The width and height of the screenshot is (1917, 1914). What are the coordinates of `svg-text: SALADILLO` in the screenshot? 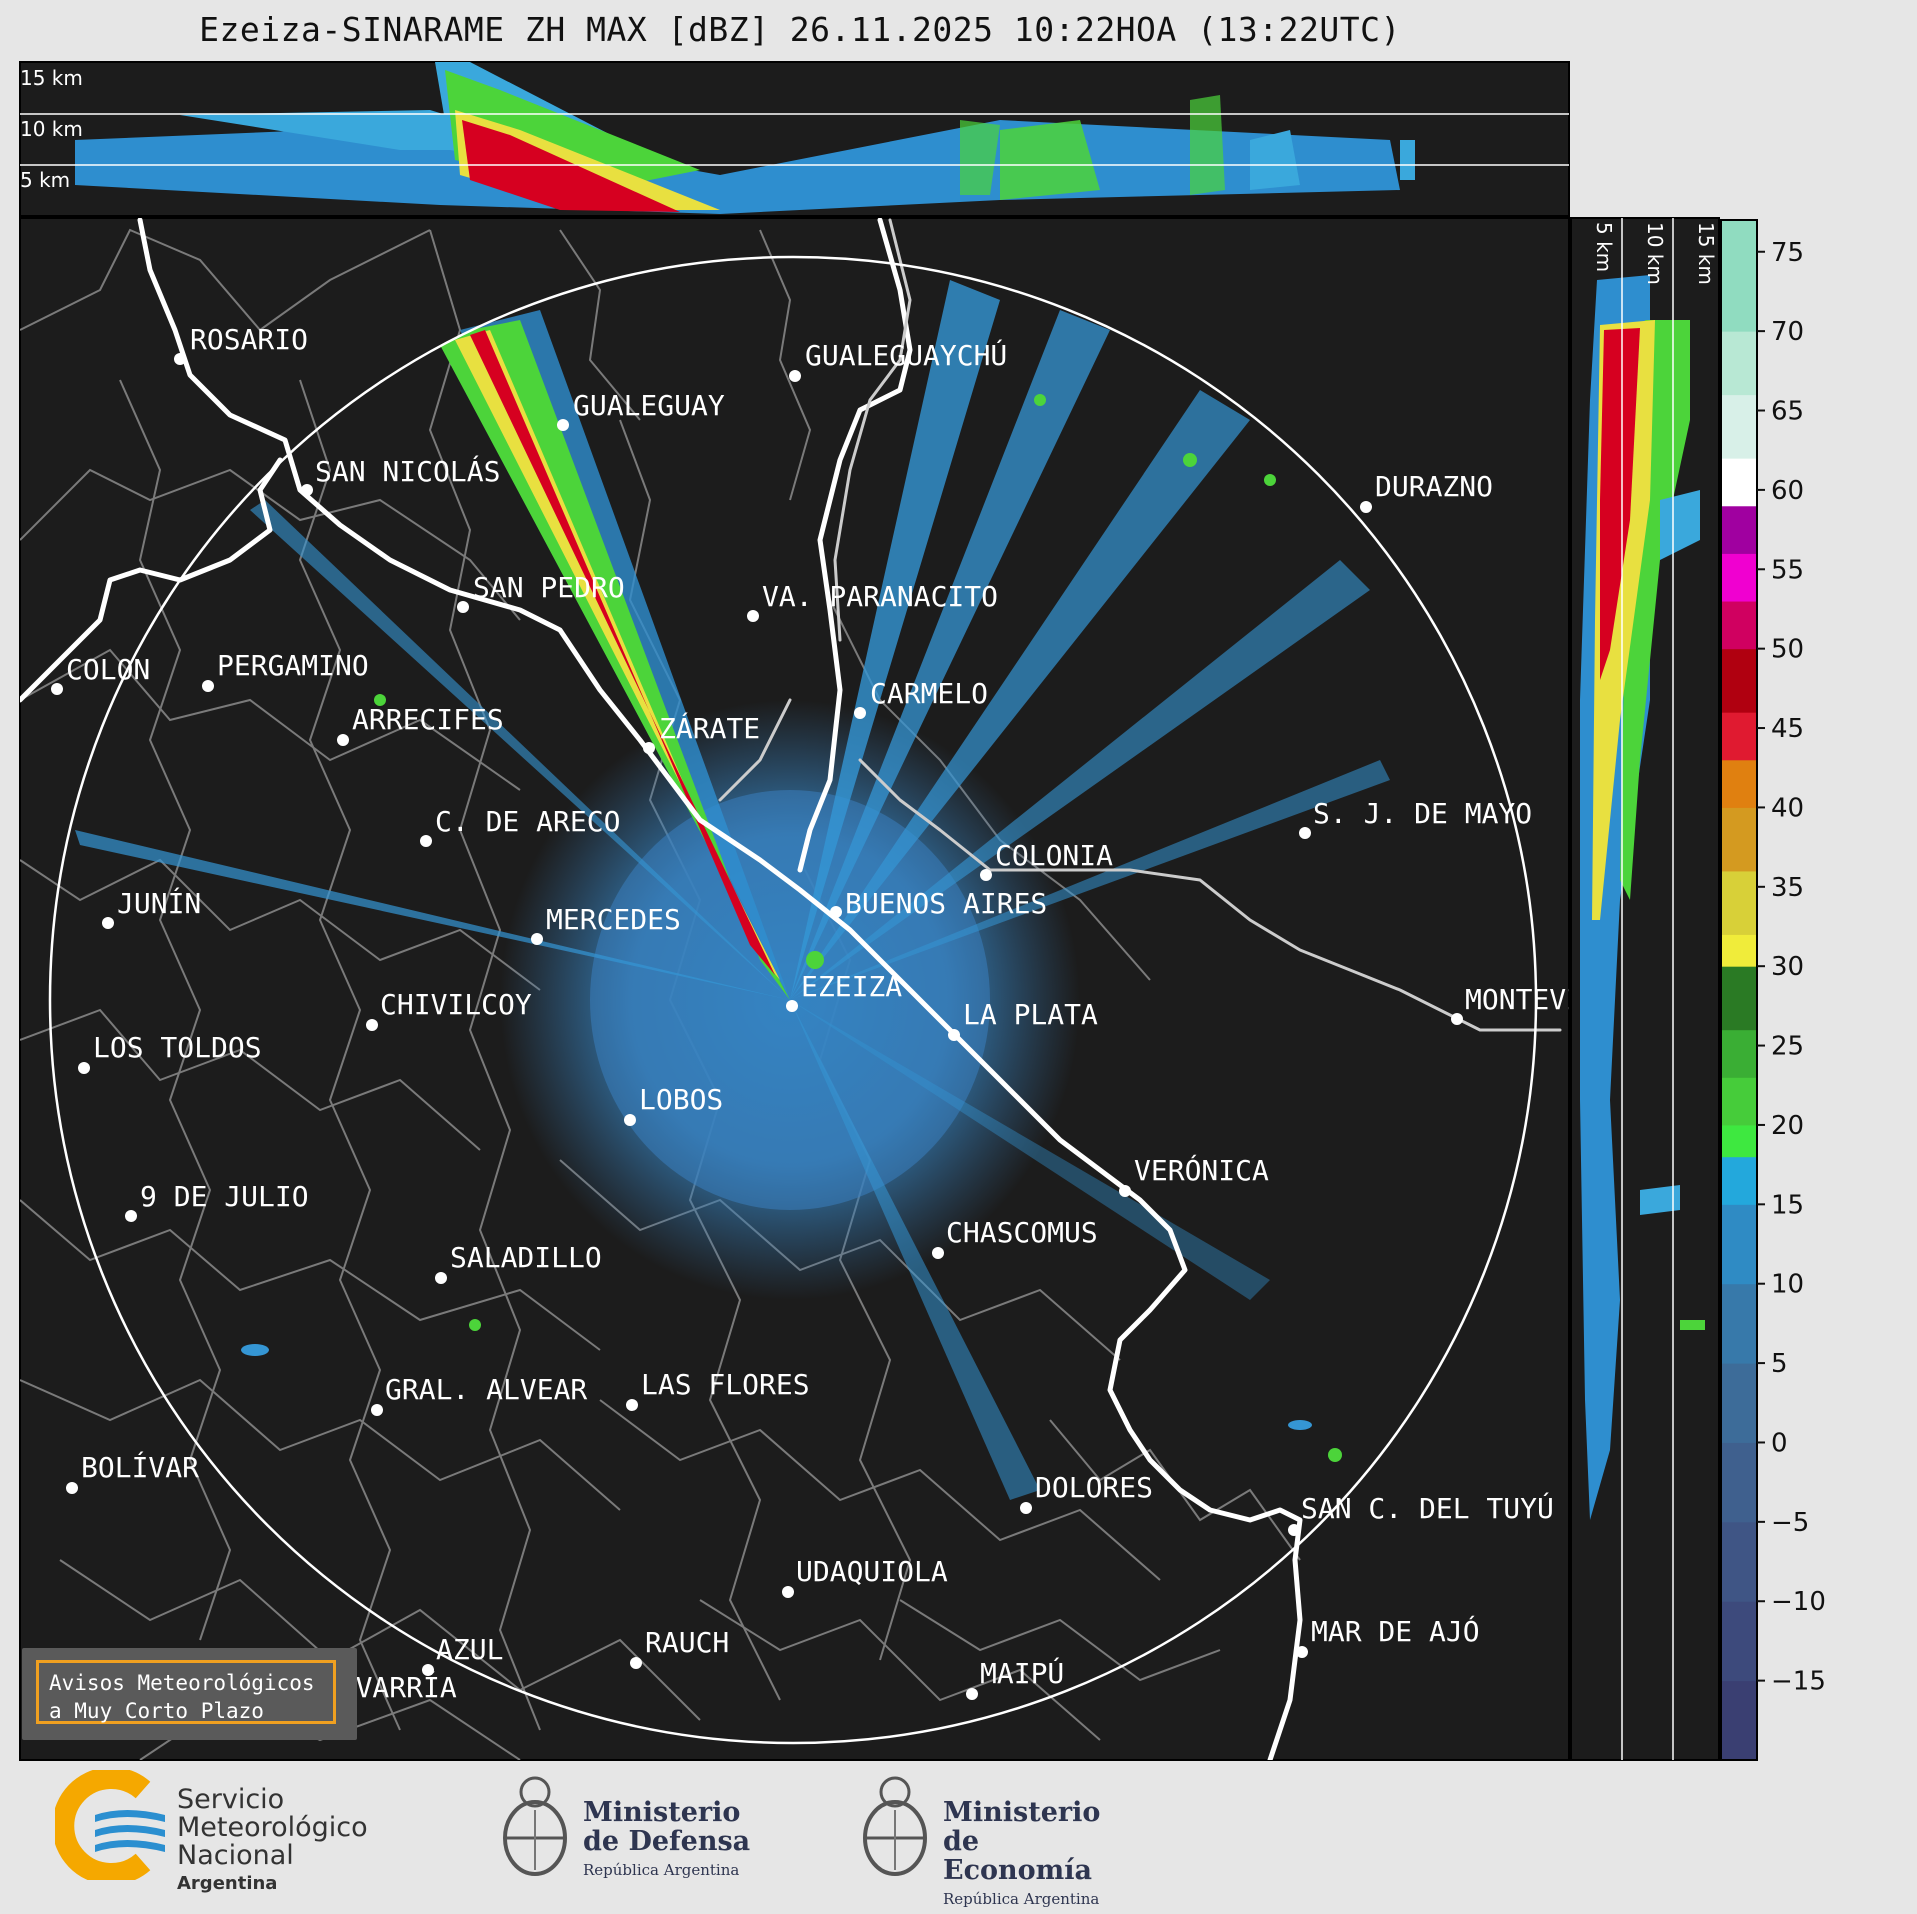 It's located at (526, 1257).